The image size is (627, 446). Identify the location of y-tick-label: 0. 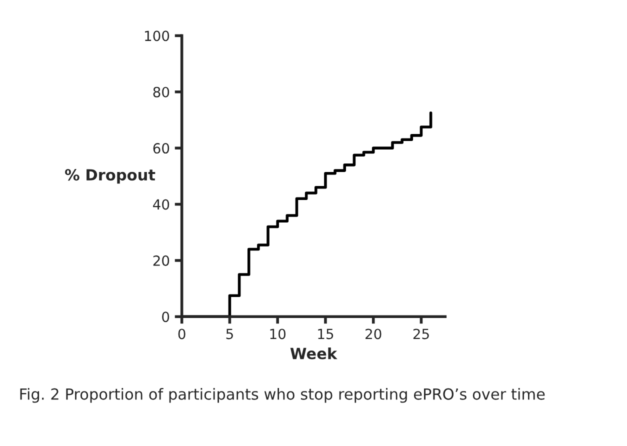
(166, 317).